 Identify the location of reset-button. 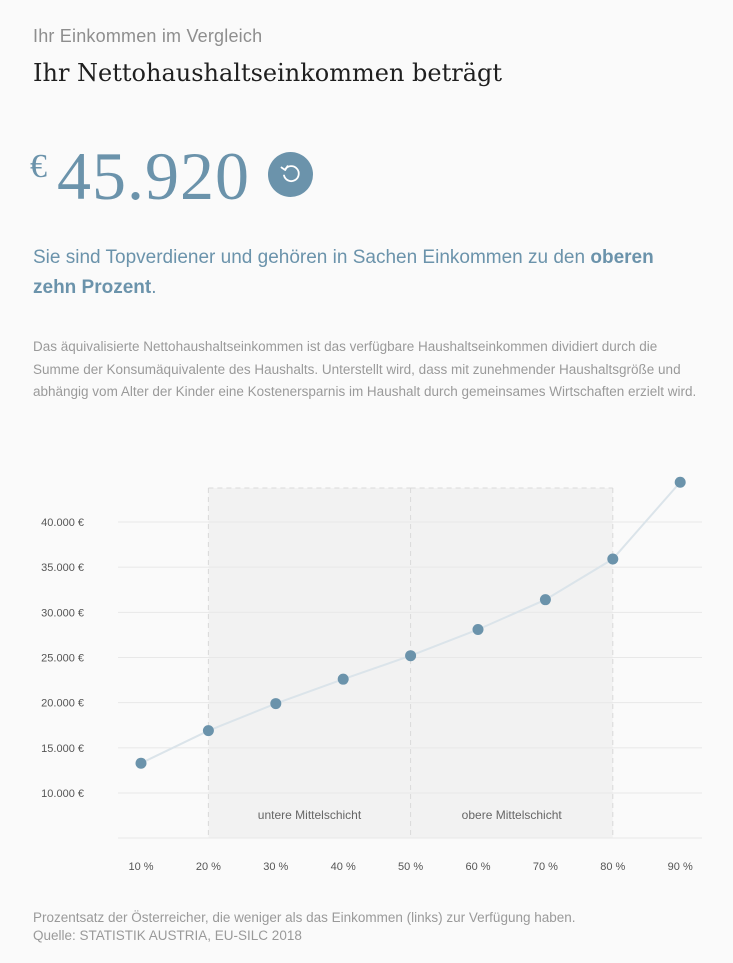
(290, 174).